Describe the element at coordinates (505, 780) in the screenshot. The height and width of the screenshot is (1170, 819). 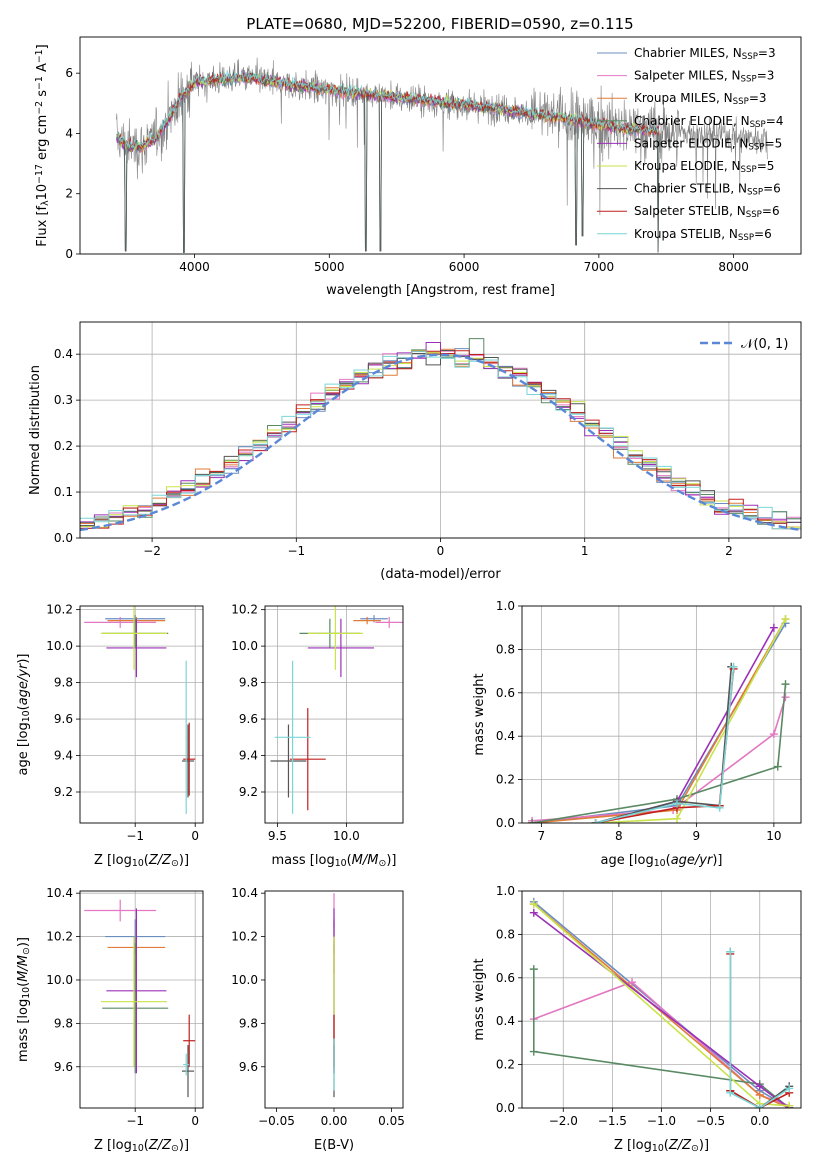
I see `mass_weight_vs_age-ytick-label: 0.2` at that location.